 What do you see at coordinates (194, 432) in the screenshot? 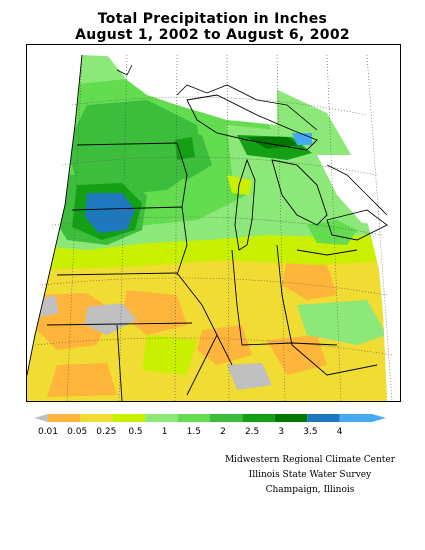
I see `legend-tick-label: 1.5` at bounding box center [194, 432].